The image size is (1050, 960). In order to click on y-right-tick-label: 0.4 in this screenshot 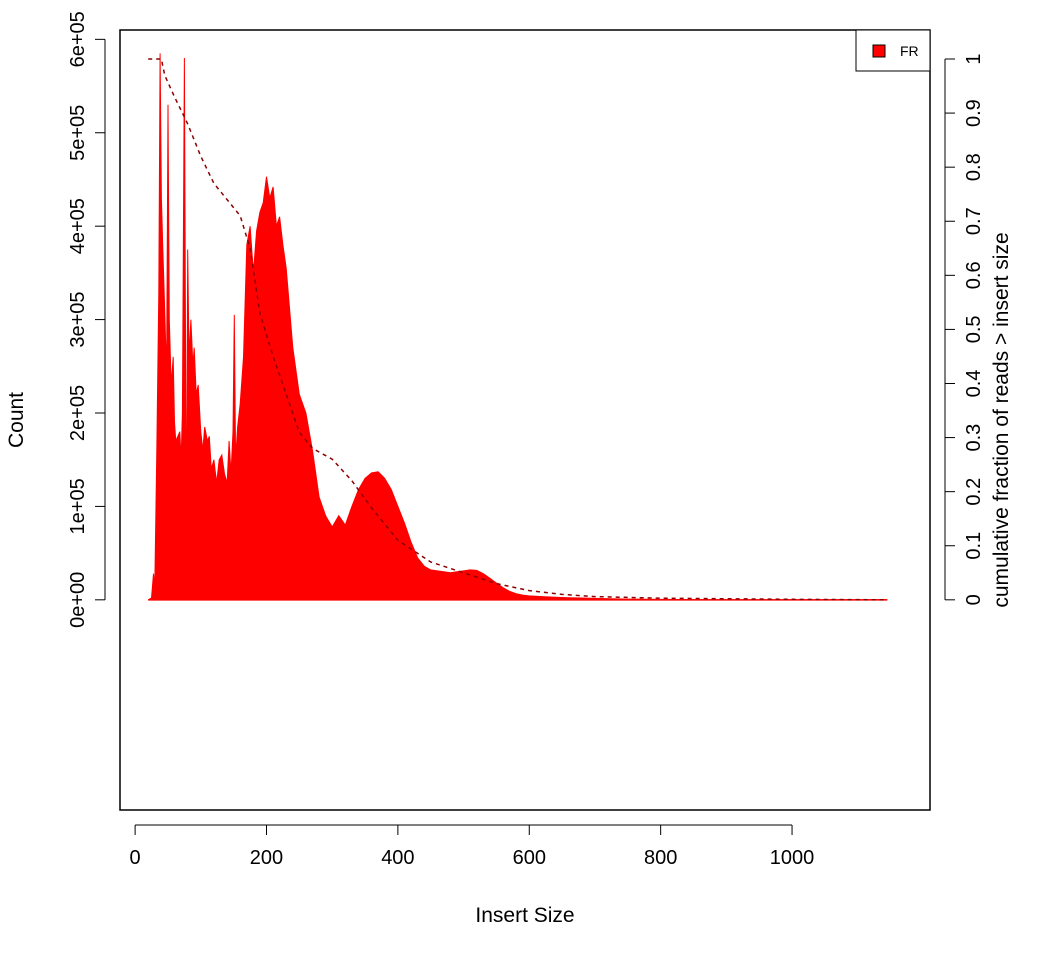, I will do `click(974, 384)`.